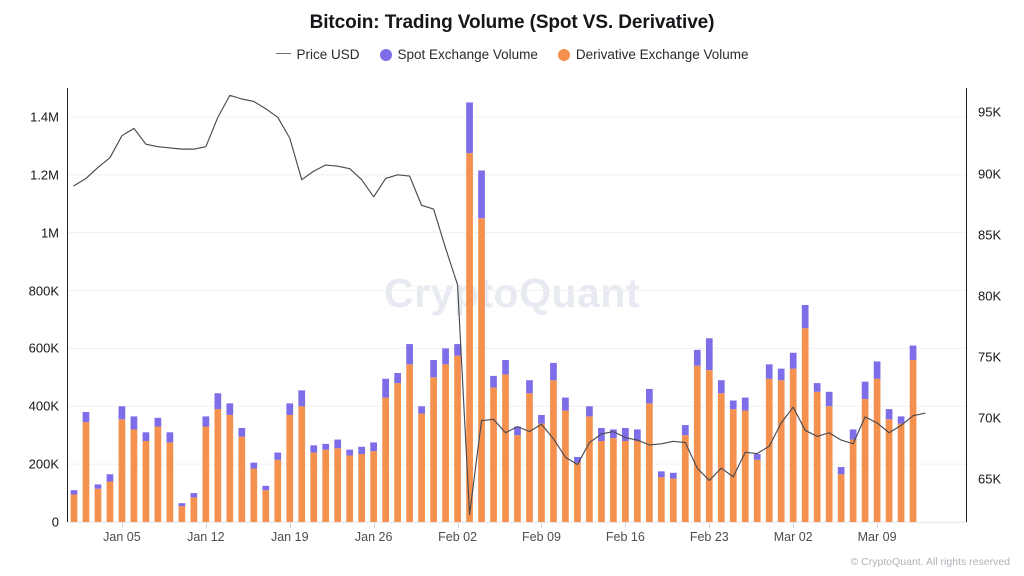 The height and width of the screenshot is (576, 1024). I want to click on legend-item-price-usd: Price USD, so click(317, 54).